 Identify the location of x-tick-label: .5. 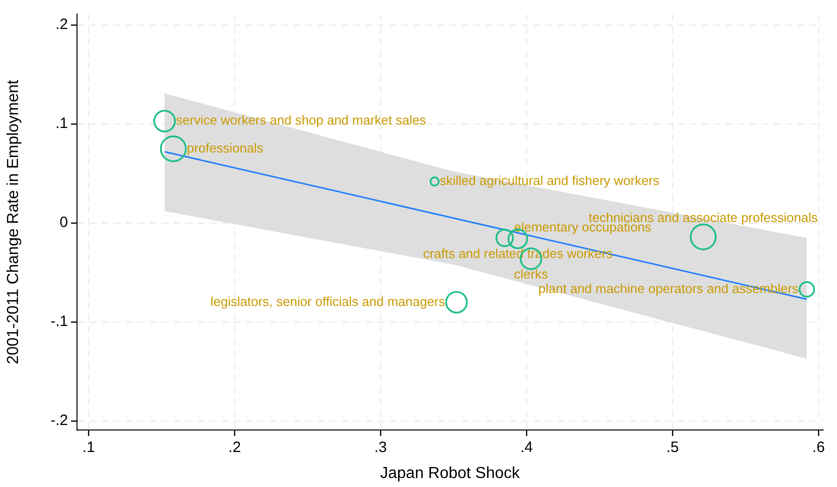
(672, 447).